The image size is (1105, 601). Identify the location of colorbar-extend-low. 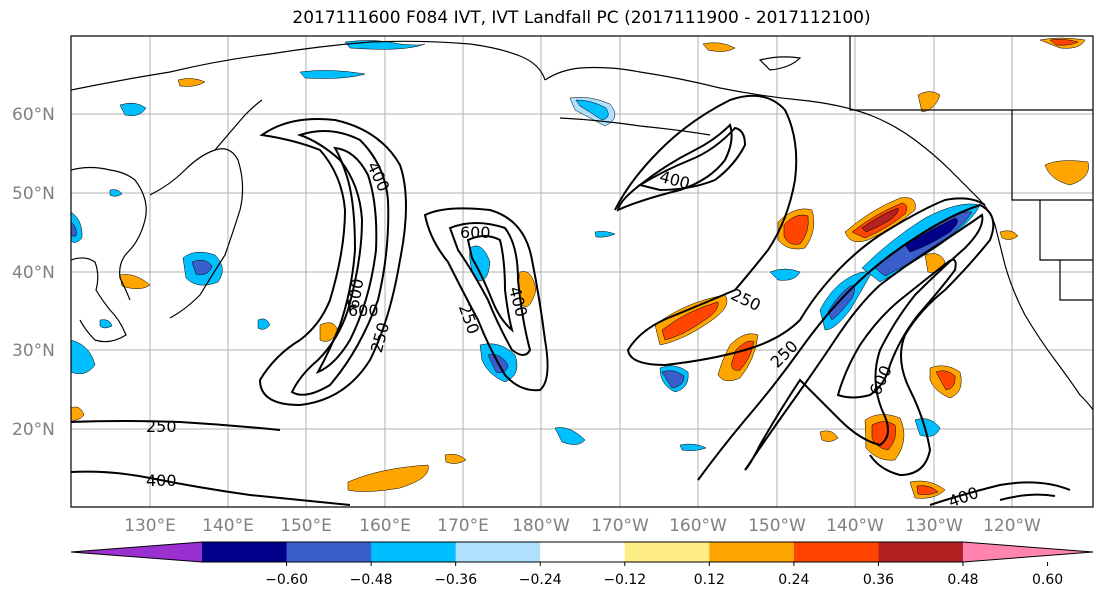
(136, 552).